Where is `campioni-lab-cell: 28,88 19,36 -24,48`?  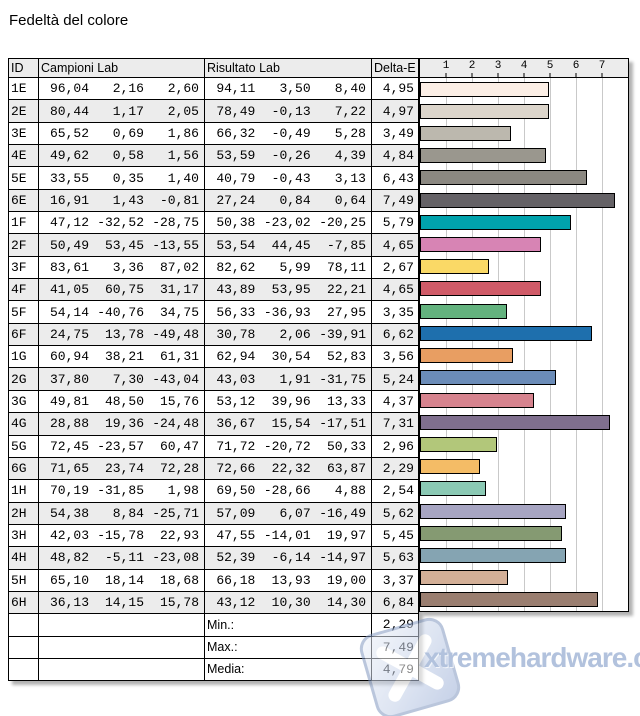
campioni-lab-cell: 28,88 19,36 -24,48 is located at coordinates (121, 424).